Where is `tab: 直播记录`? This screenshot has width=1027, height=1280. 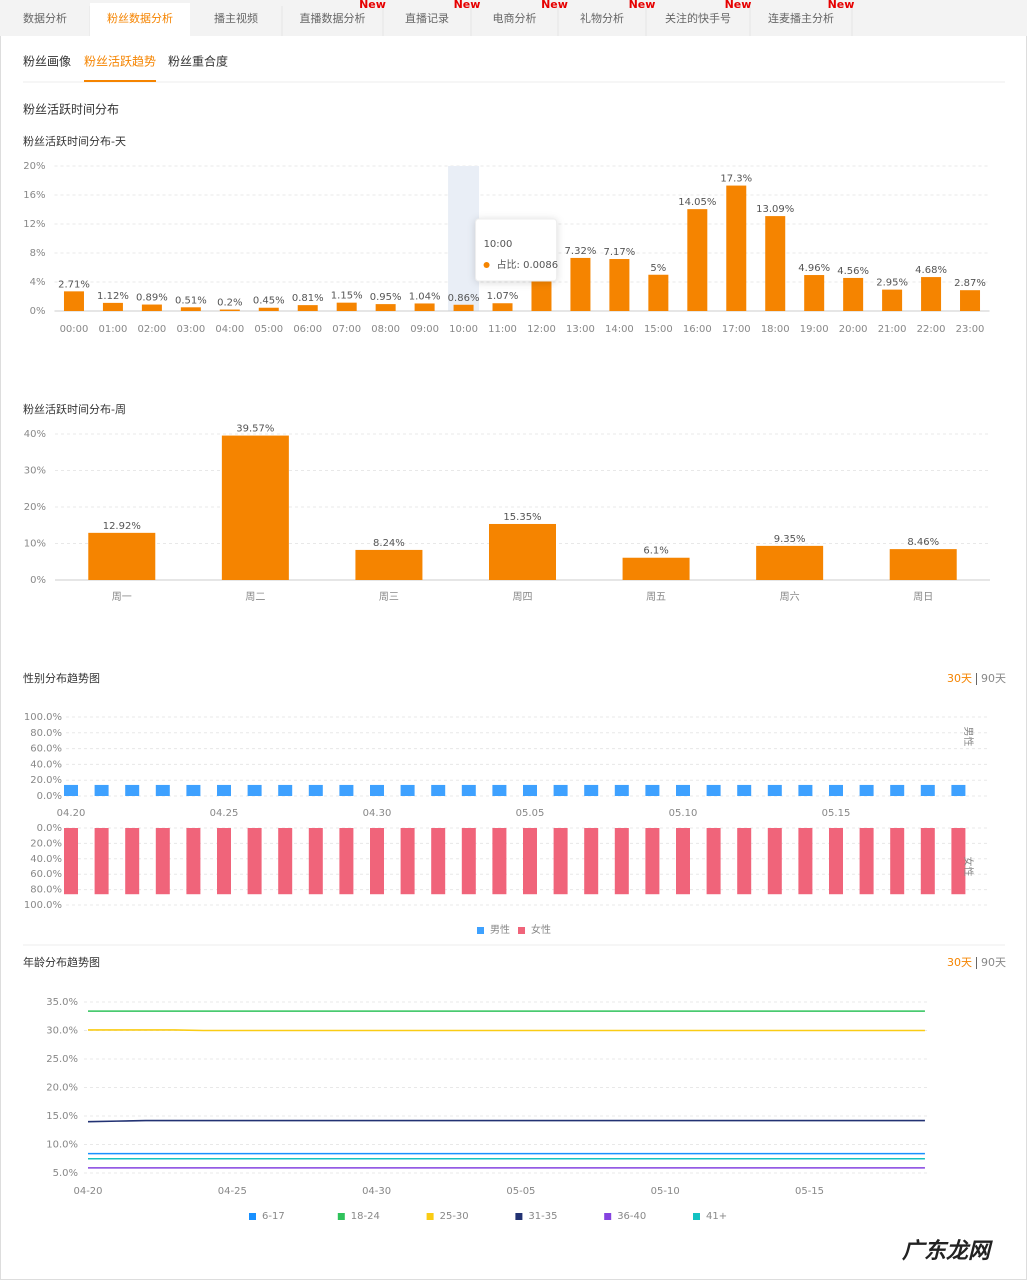
tab: 直播记录 is located at coordinates (427, 18).